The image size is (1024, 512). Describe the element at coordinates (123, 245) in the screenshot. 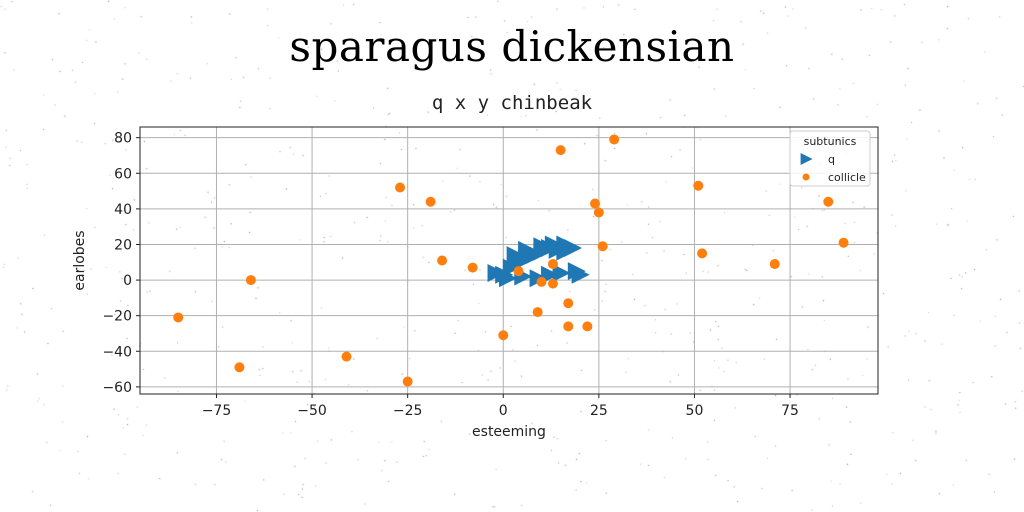

I see `y-tick-label: 20` at that location.